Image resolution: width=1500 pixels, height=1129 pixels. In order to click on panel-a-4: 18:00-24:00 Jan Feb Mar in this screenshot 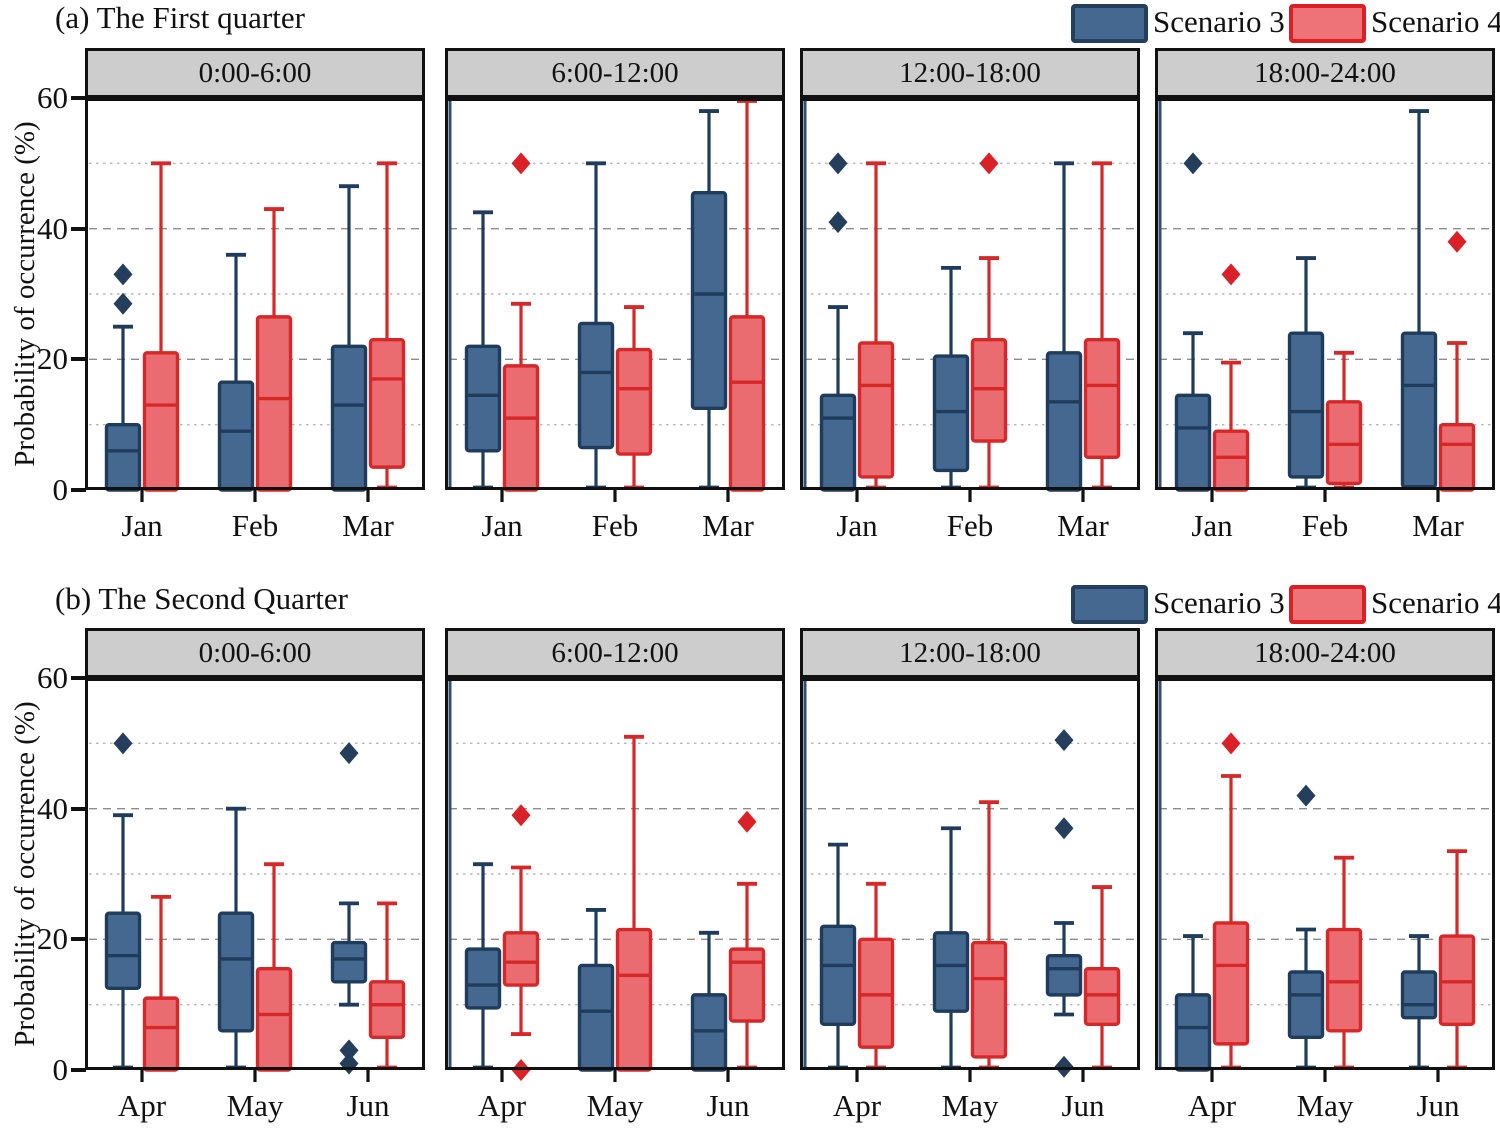, I will do `click(1325, 296)`.